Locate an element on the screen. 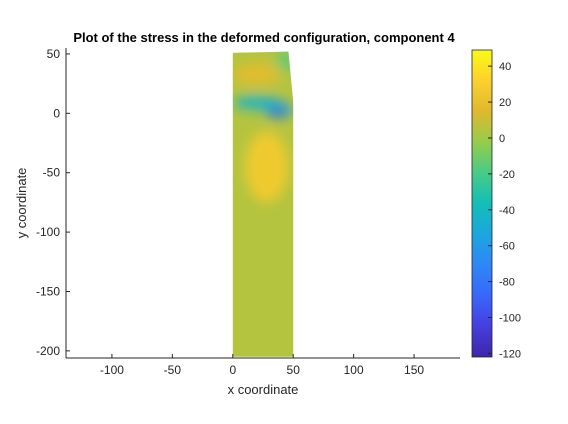  x-tick-label: -50 is located at coordinates (173, 370).